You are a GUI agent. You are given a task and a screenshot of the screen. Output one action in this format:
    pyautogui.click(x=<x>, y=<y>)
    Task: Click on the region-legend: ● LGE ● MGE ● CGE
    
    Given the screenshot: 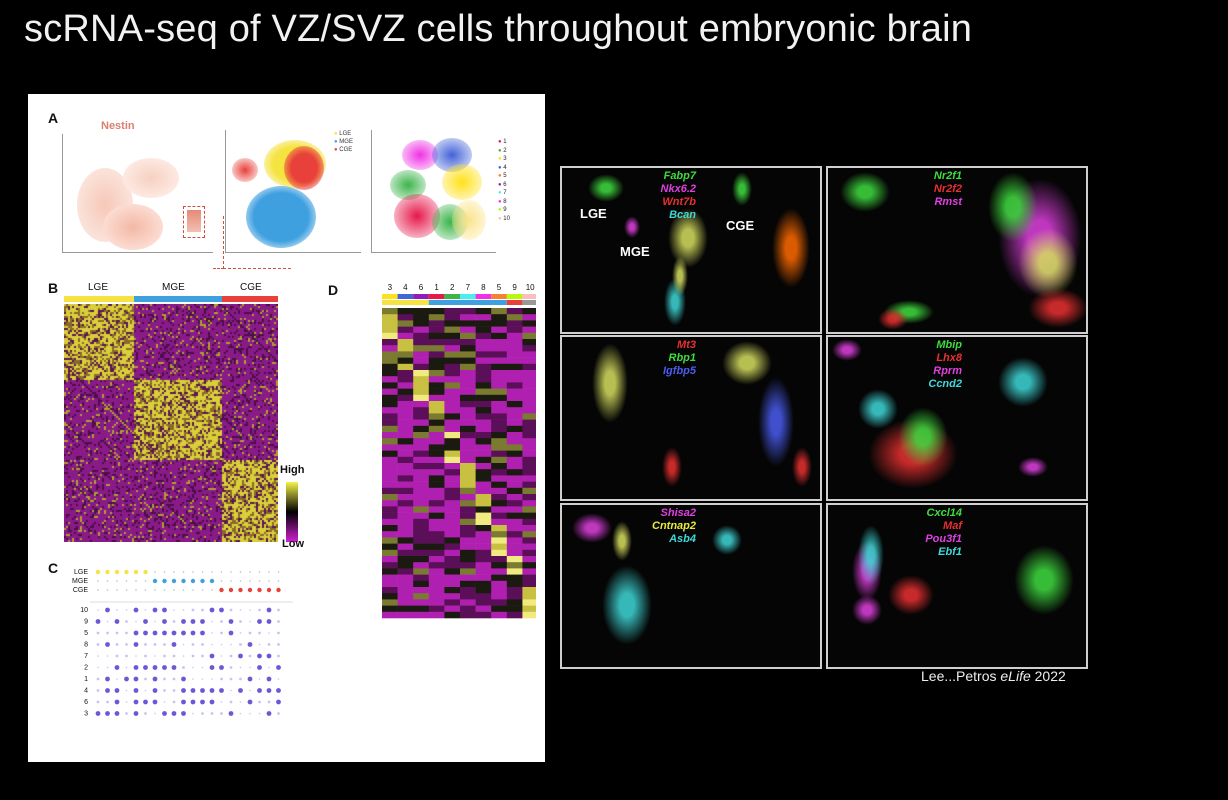 What is the action you would take?
    pyautogui.click(x=343, y=142)
    